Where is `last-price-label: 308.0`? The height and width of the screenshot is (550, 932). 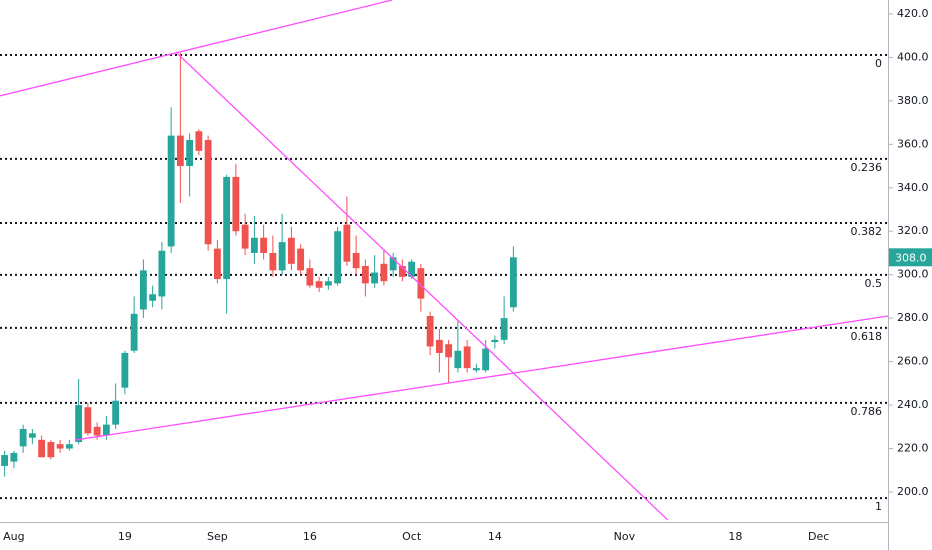 last-price-label: 308.0 is located at coordinates (911, 257).